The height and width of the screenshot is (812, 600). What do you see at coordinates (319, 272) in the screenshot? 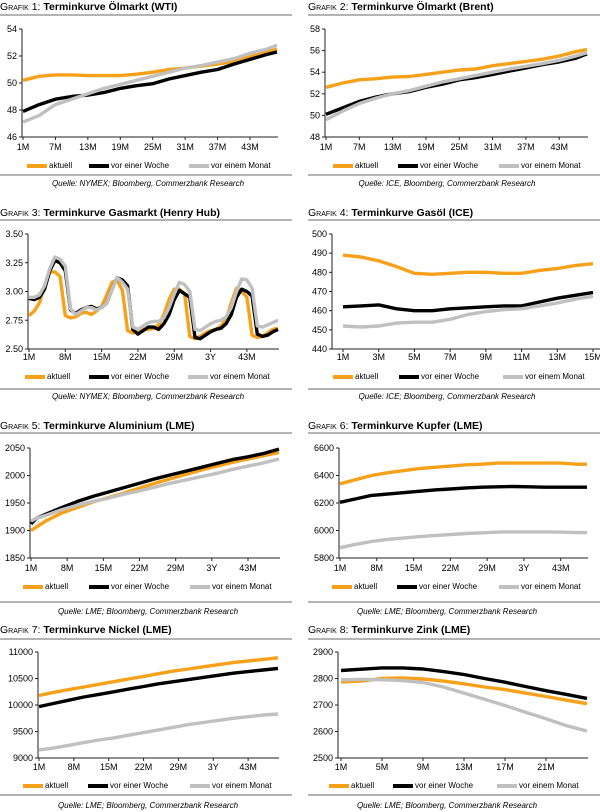
I see `y-tick-label: 480` at bounding box center [319, 272].